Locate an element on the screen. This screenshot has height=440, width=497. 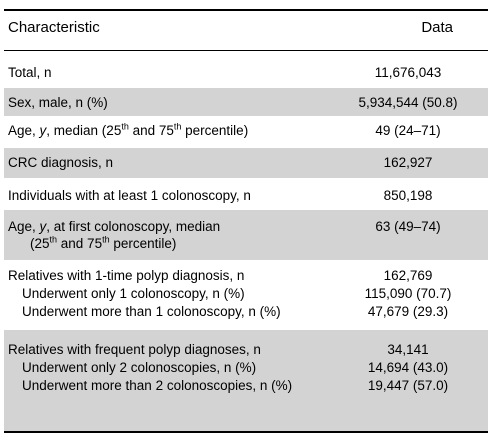
row-sub-value: 115,090 (70.7) is located at coordinates (408, 293).